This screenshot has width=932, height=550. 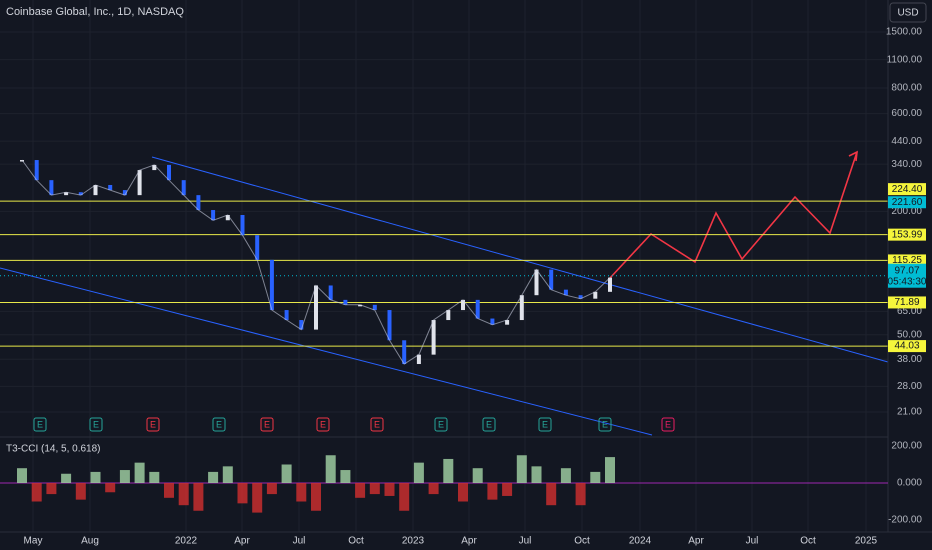 What do you see at coordinates (907, 260) in the screenshot?
I see `level-label: 115.25` at bounding box center [907, 260].